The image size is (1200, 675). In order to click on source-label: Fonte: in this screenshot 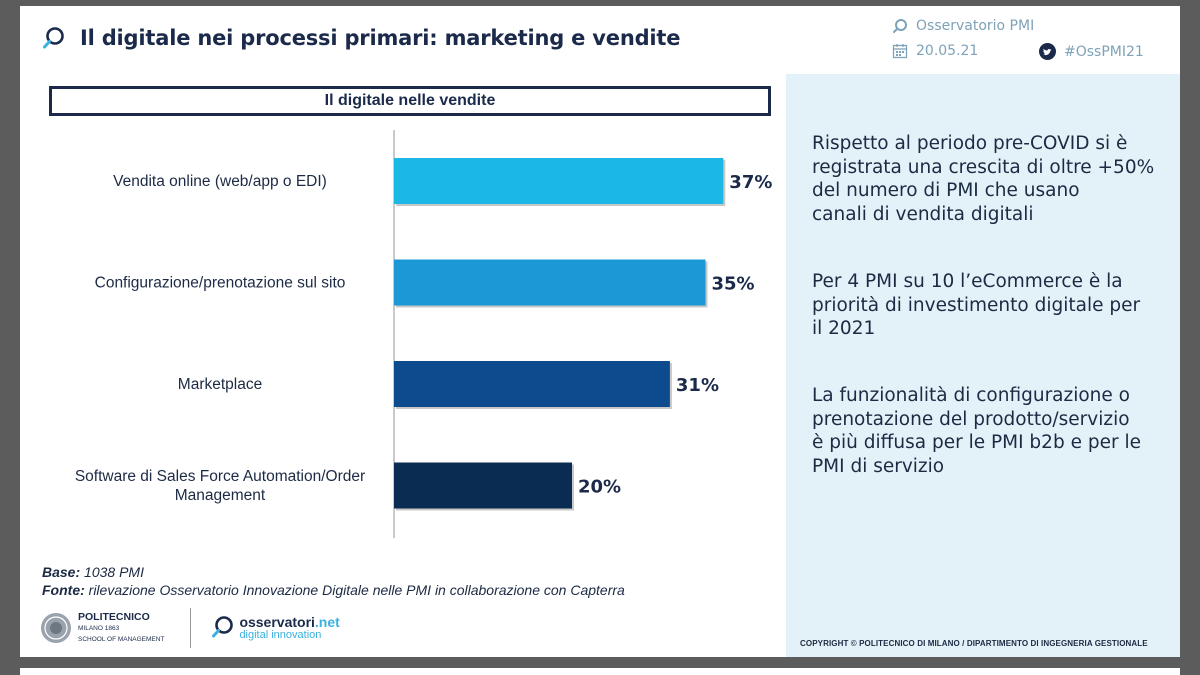, I will do `click(63, 590)`.